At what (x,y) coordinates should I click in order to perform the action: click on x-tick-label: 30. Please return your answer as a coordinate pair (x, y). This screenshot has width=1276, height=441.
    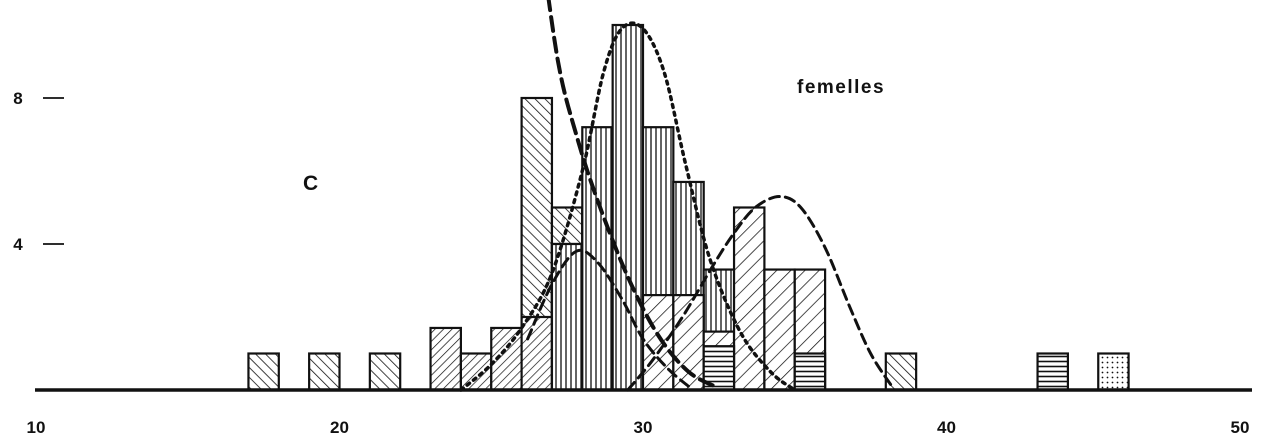
    Looking at the image, I should click on (643, 427).